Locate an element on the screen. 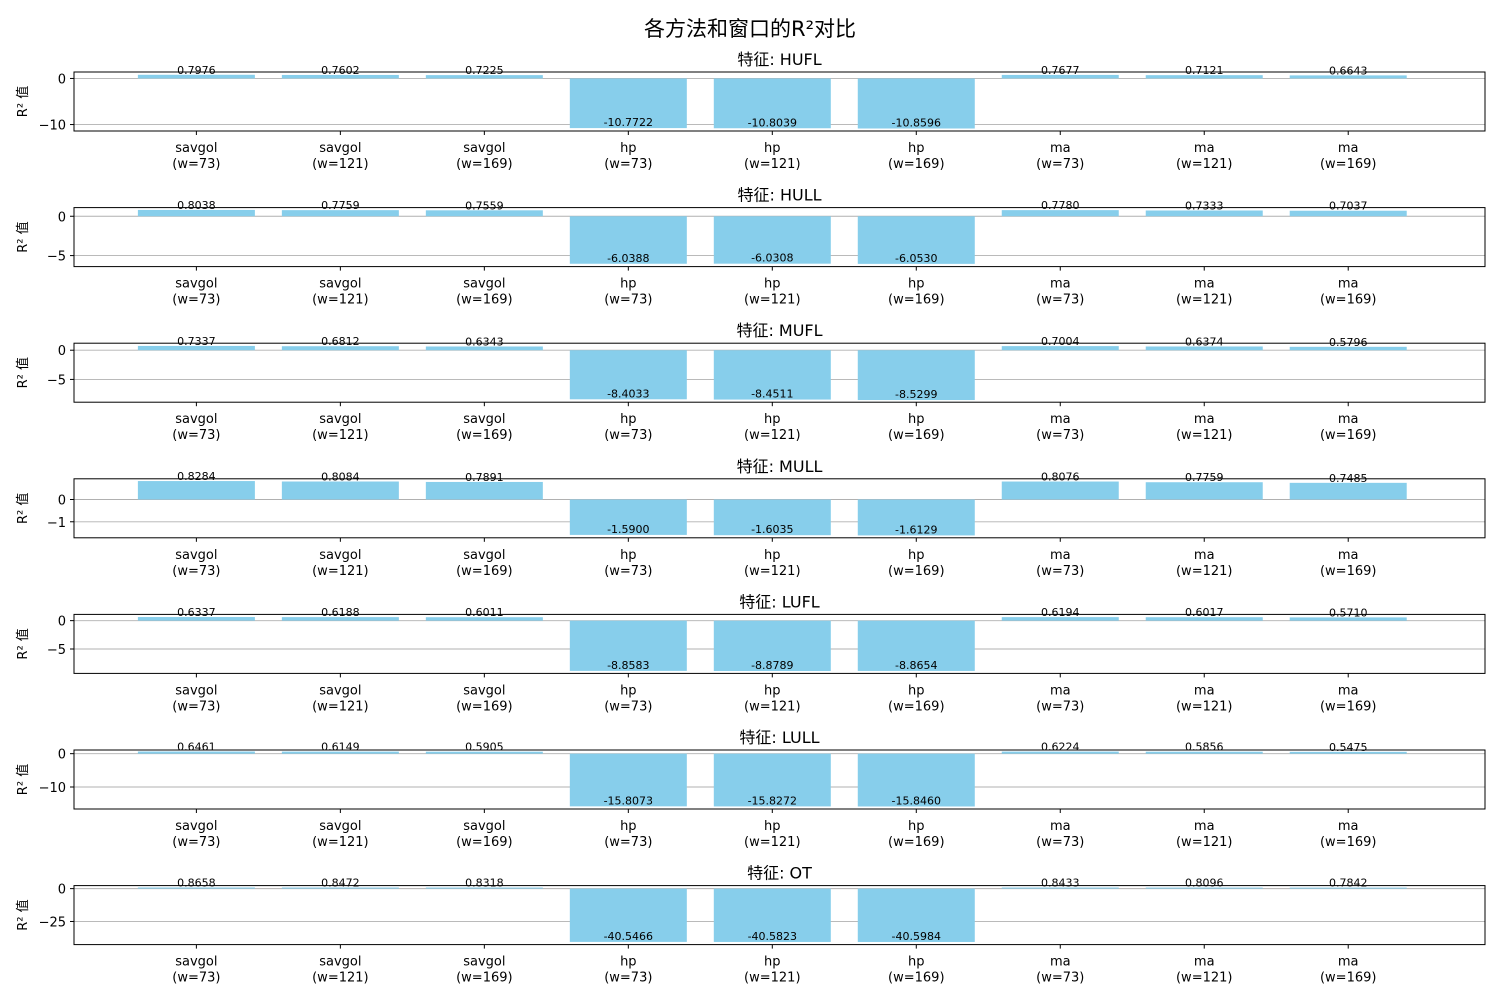 The width and height of the screenshot is (1500, 1000). value-label: -10.8039 is located at coordinates (772, 122).